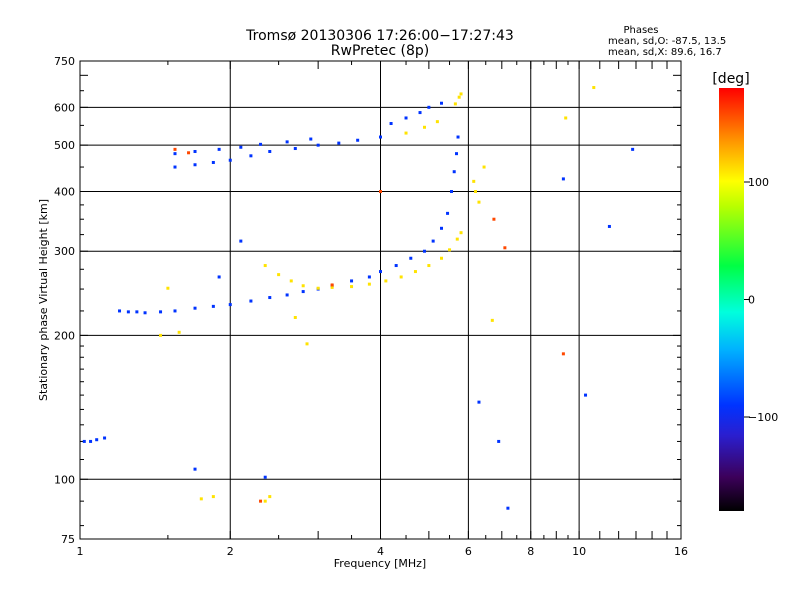 Image resolution: width=800 pixels, height=600 pixels. I want to click on x-axis-label: Frequency [MHz], so click(380, 563).